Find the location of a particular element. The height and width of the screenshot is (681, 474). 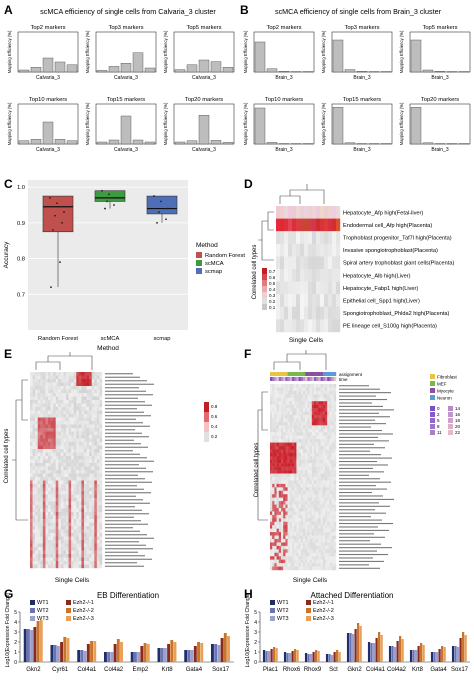

panel-f-legend-label: Neuron is located at coordinates (444, 398).